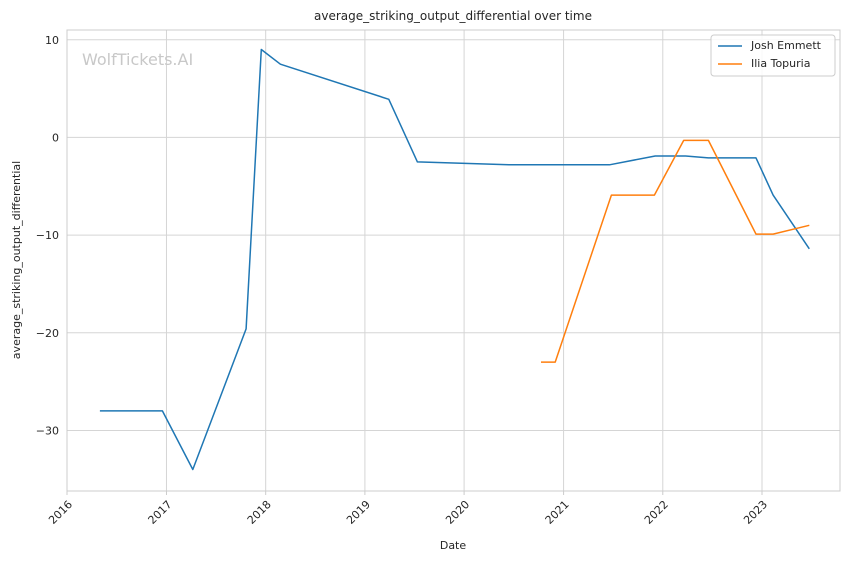 The image size is (850, 561). What do you see at coordinates (259, 512) in the screenshot?
I see `x-tick-label: 2018` at bounding box center [259, 512].